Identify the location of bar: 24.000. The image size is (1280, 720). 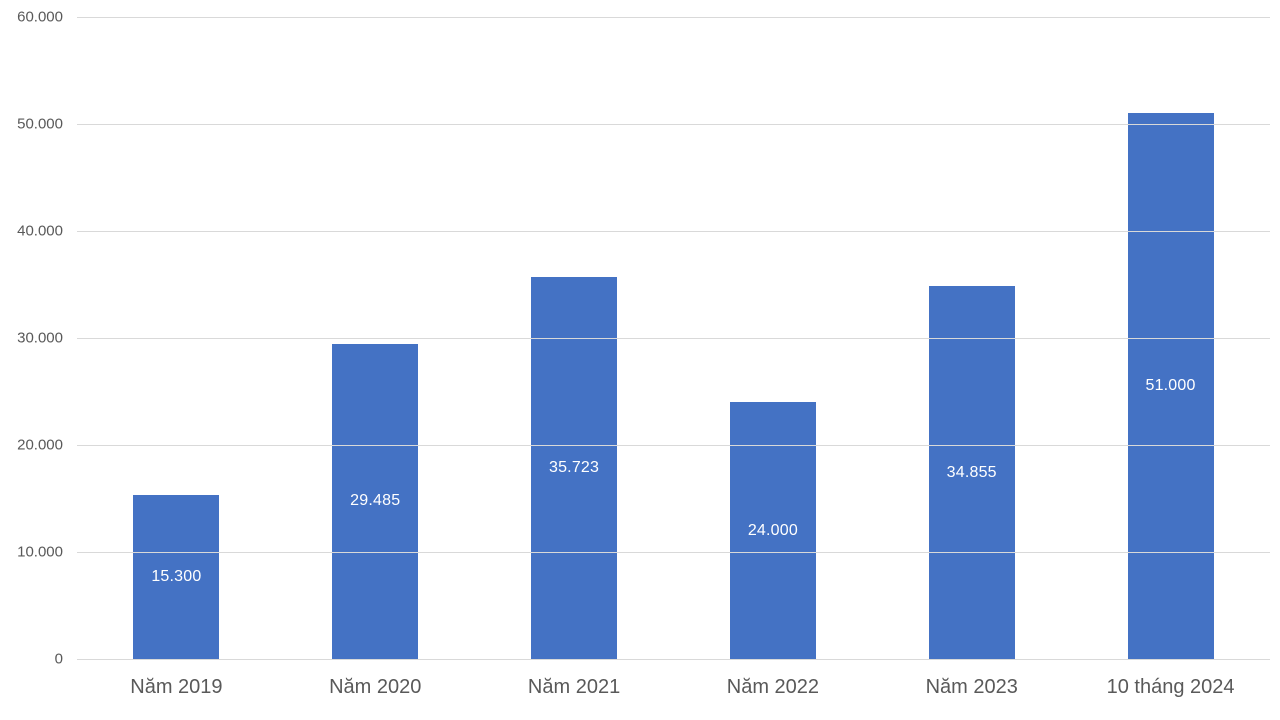
(772, 530).